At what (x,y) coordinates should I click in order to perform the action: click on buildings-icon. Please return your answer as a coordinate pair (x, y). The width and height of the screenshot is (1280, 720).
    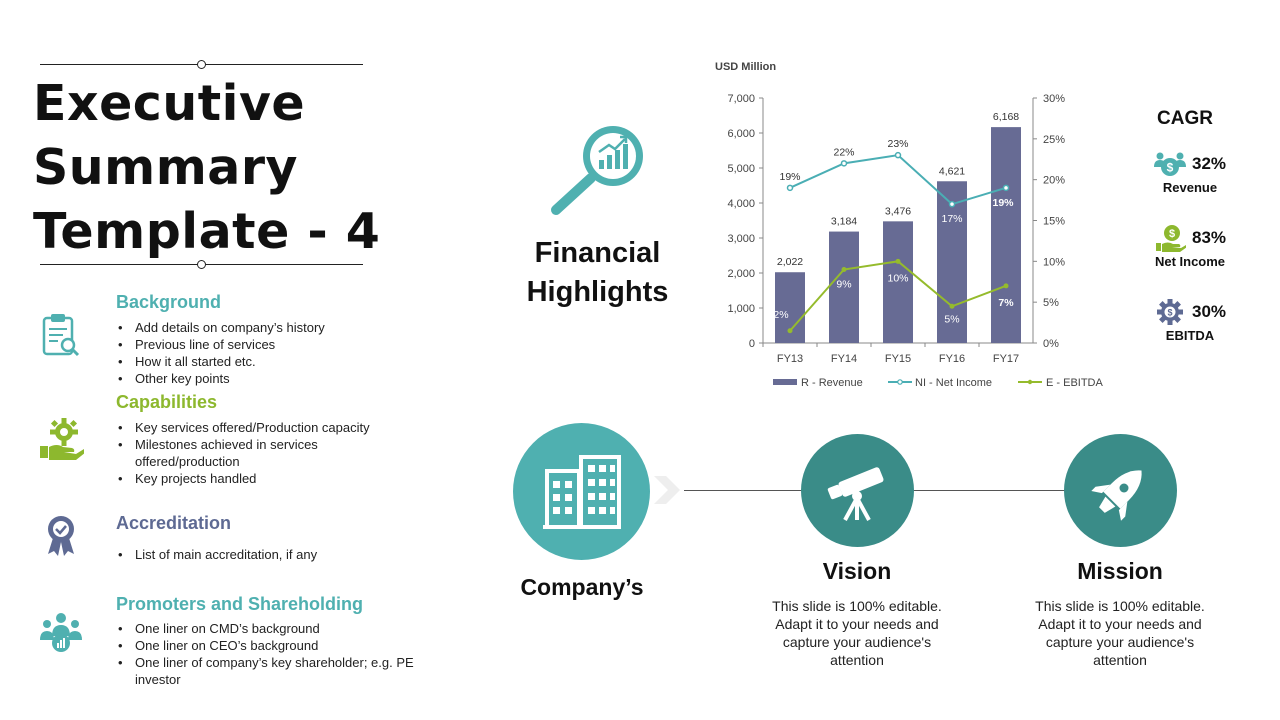
    Looking at the image, I should click on (581, 491).